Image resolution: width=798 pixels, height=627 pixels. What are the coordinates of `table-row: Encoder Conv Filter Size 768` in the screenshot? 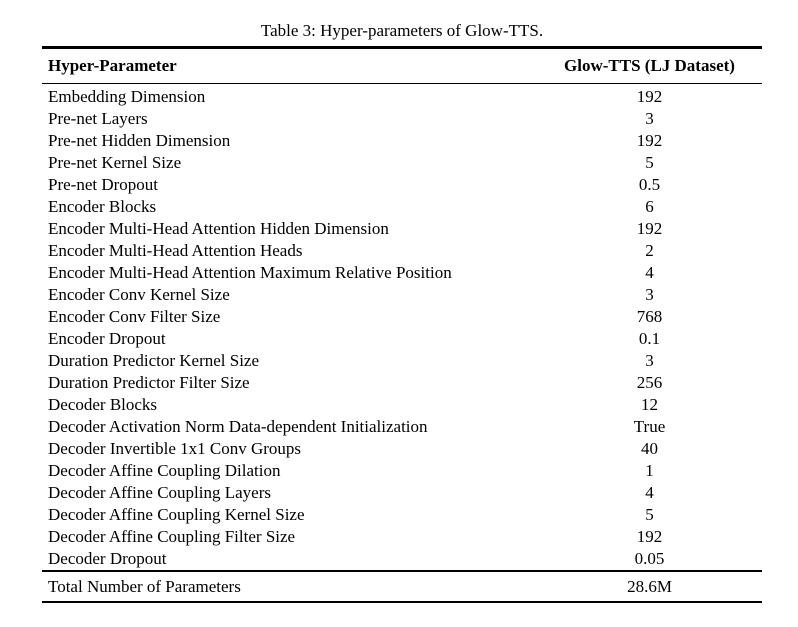 It's located at (402, 317).